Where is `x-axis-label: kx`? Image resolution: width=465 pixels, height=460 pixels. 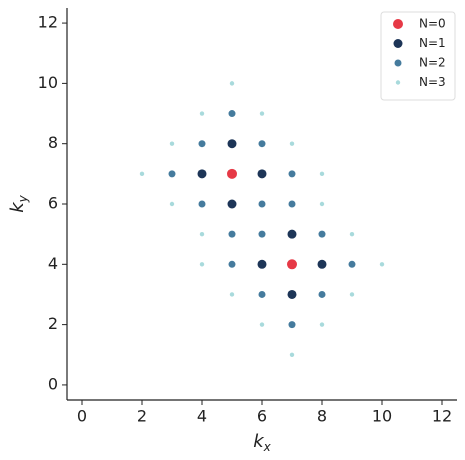
x-axis-label: kx is located at coordinates (262, 442).